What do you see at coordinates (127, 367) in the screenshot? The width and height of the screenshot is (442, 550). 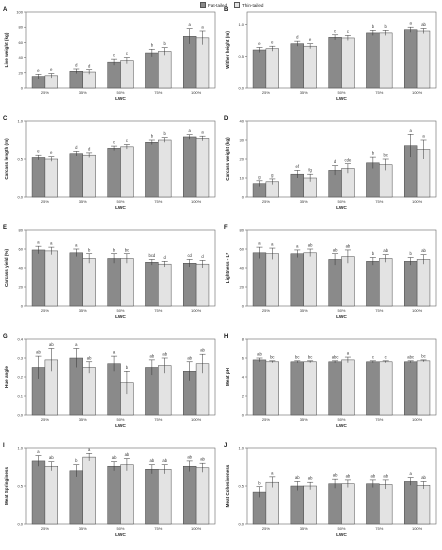 I see `significance-letter-g: b` at bounding box center [127, 367].